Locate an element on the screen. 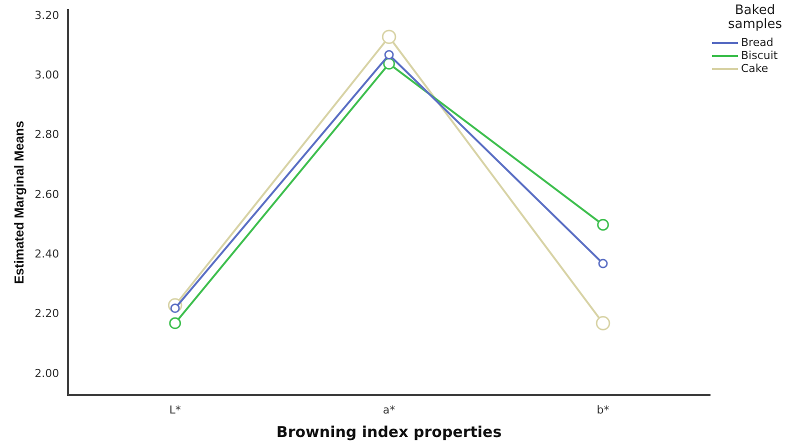 The height and width of the screenshot is (446, 798). x-tick-label: a* is located at coordinates (389, 409).